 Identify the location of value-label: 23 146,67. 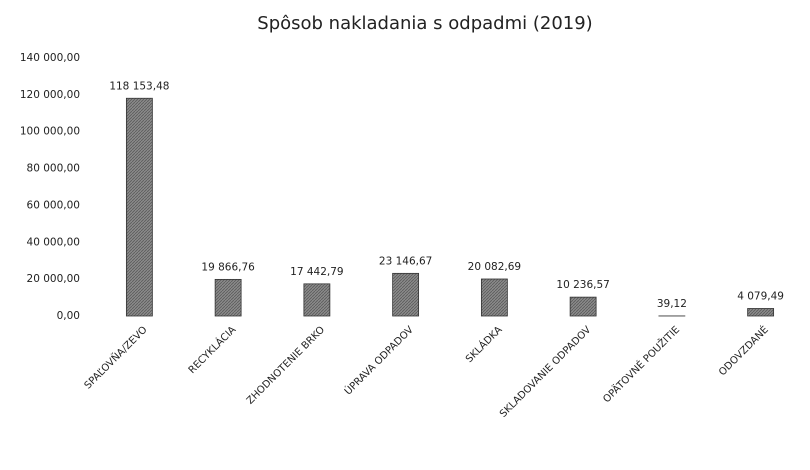
(405, 261).